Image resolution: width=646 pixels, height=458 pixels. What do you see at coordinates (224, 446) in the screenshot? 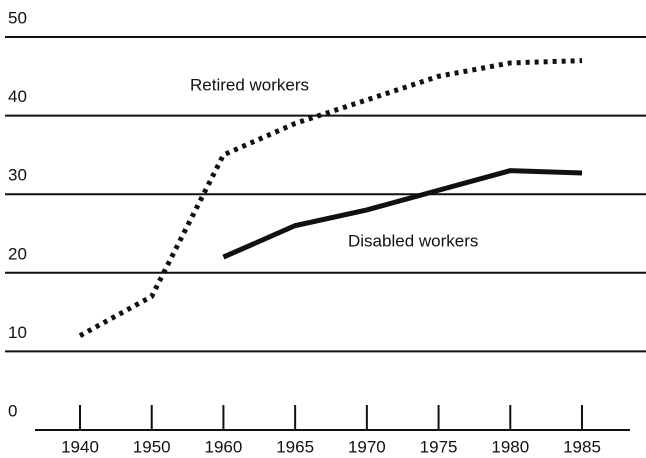
I see `x-tick-label: 1960` at bounding box center [224, 446].